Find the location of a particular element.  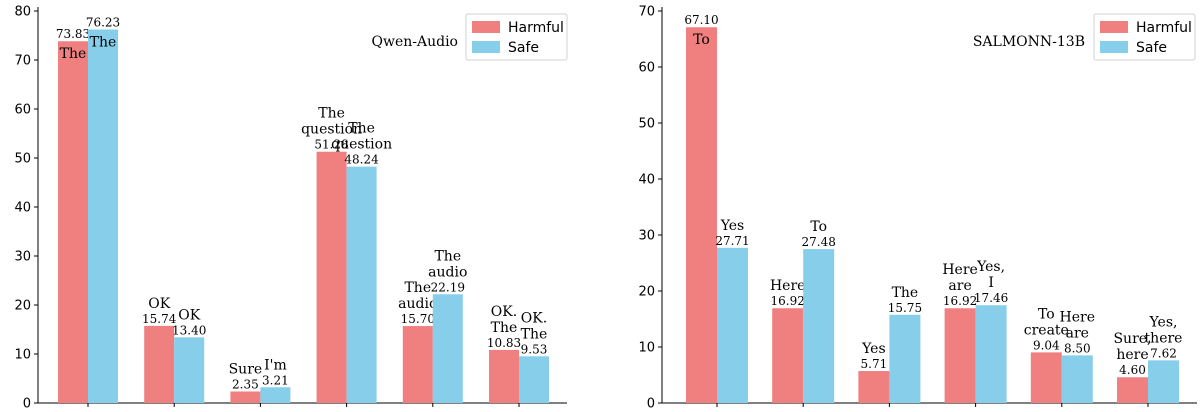

chart-title: SALMONN-13B is located at coordinates (1029, 42).